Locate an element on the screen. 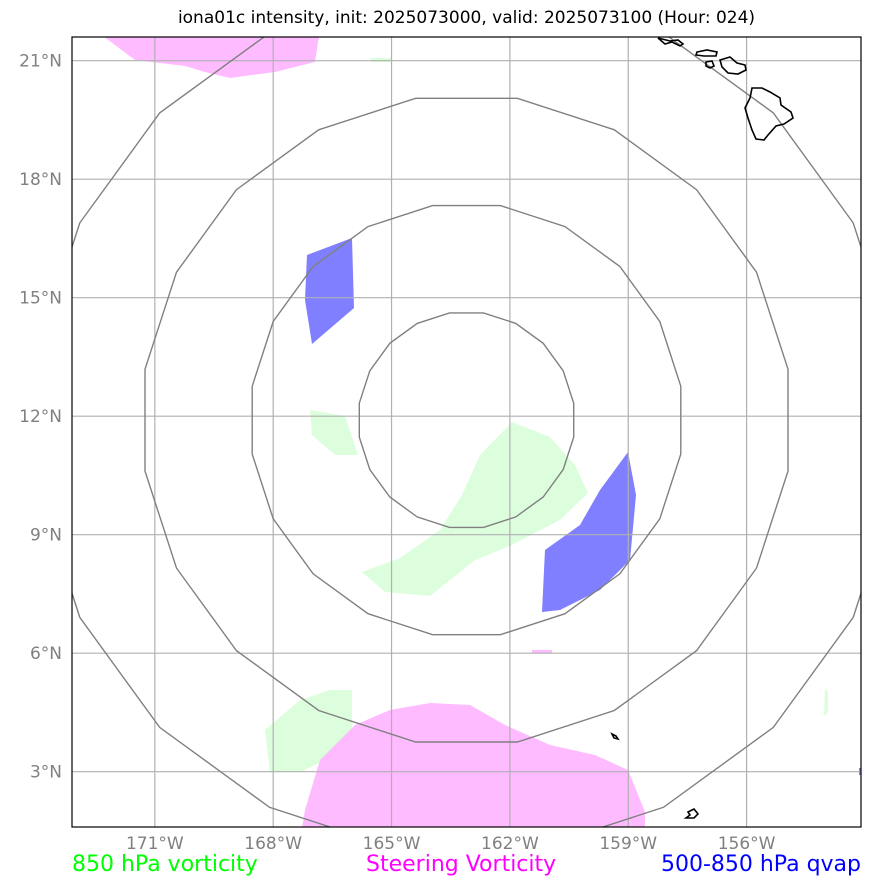 The height and width of the screenshot is (891, 873). range-ring is located at coordinates (466, 420).